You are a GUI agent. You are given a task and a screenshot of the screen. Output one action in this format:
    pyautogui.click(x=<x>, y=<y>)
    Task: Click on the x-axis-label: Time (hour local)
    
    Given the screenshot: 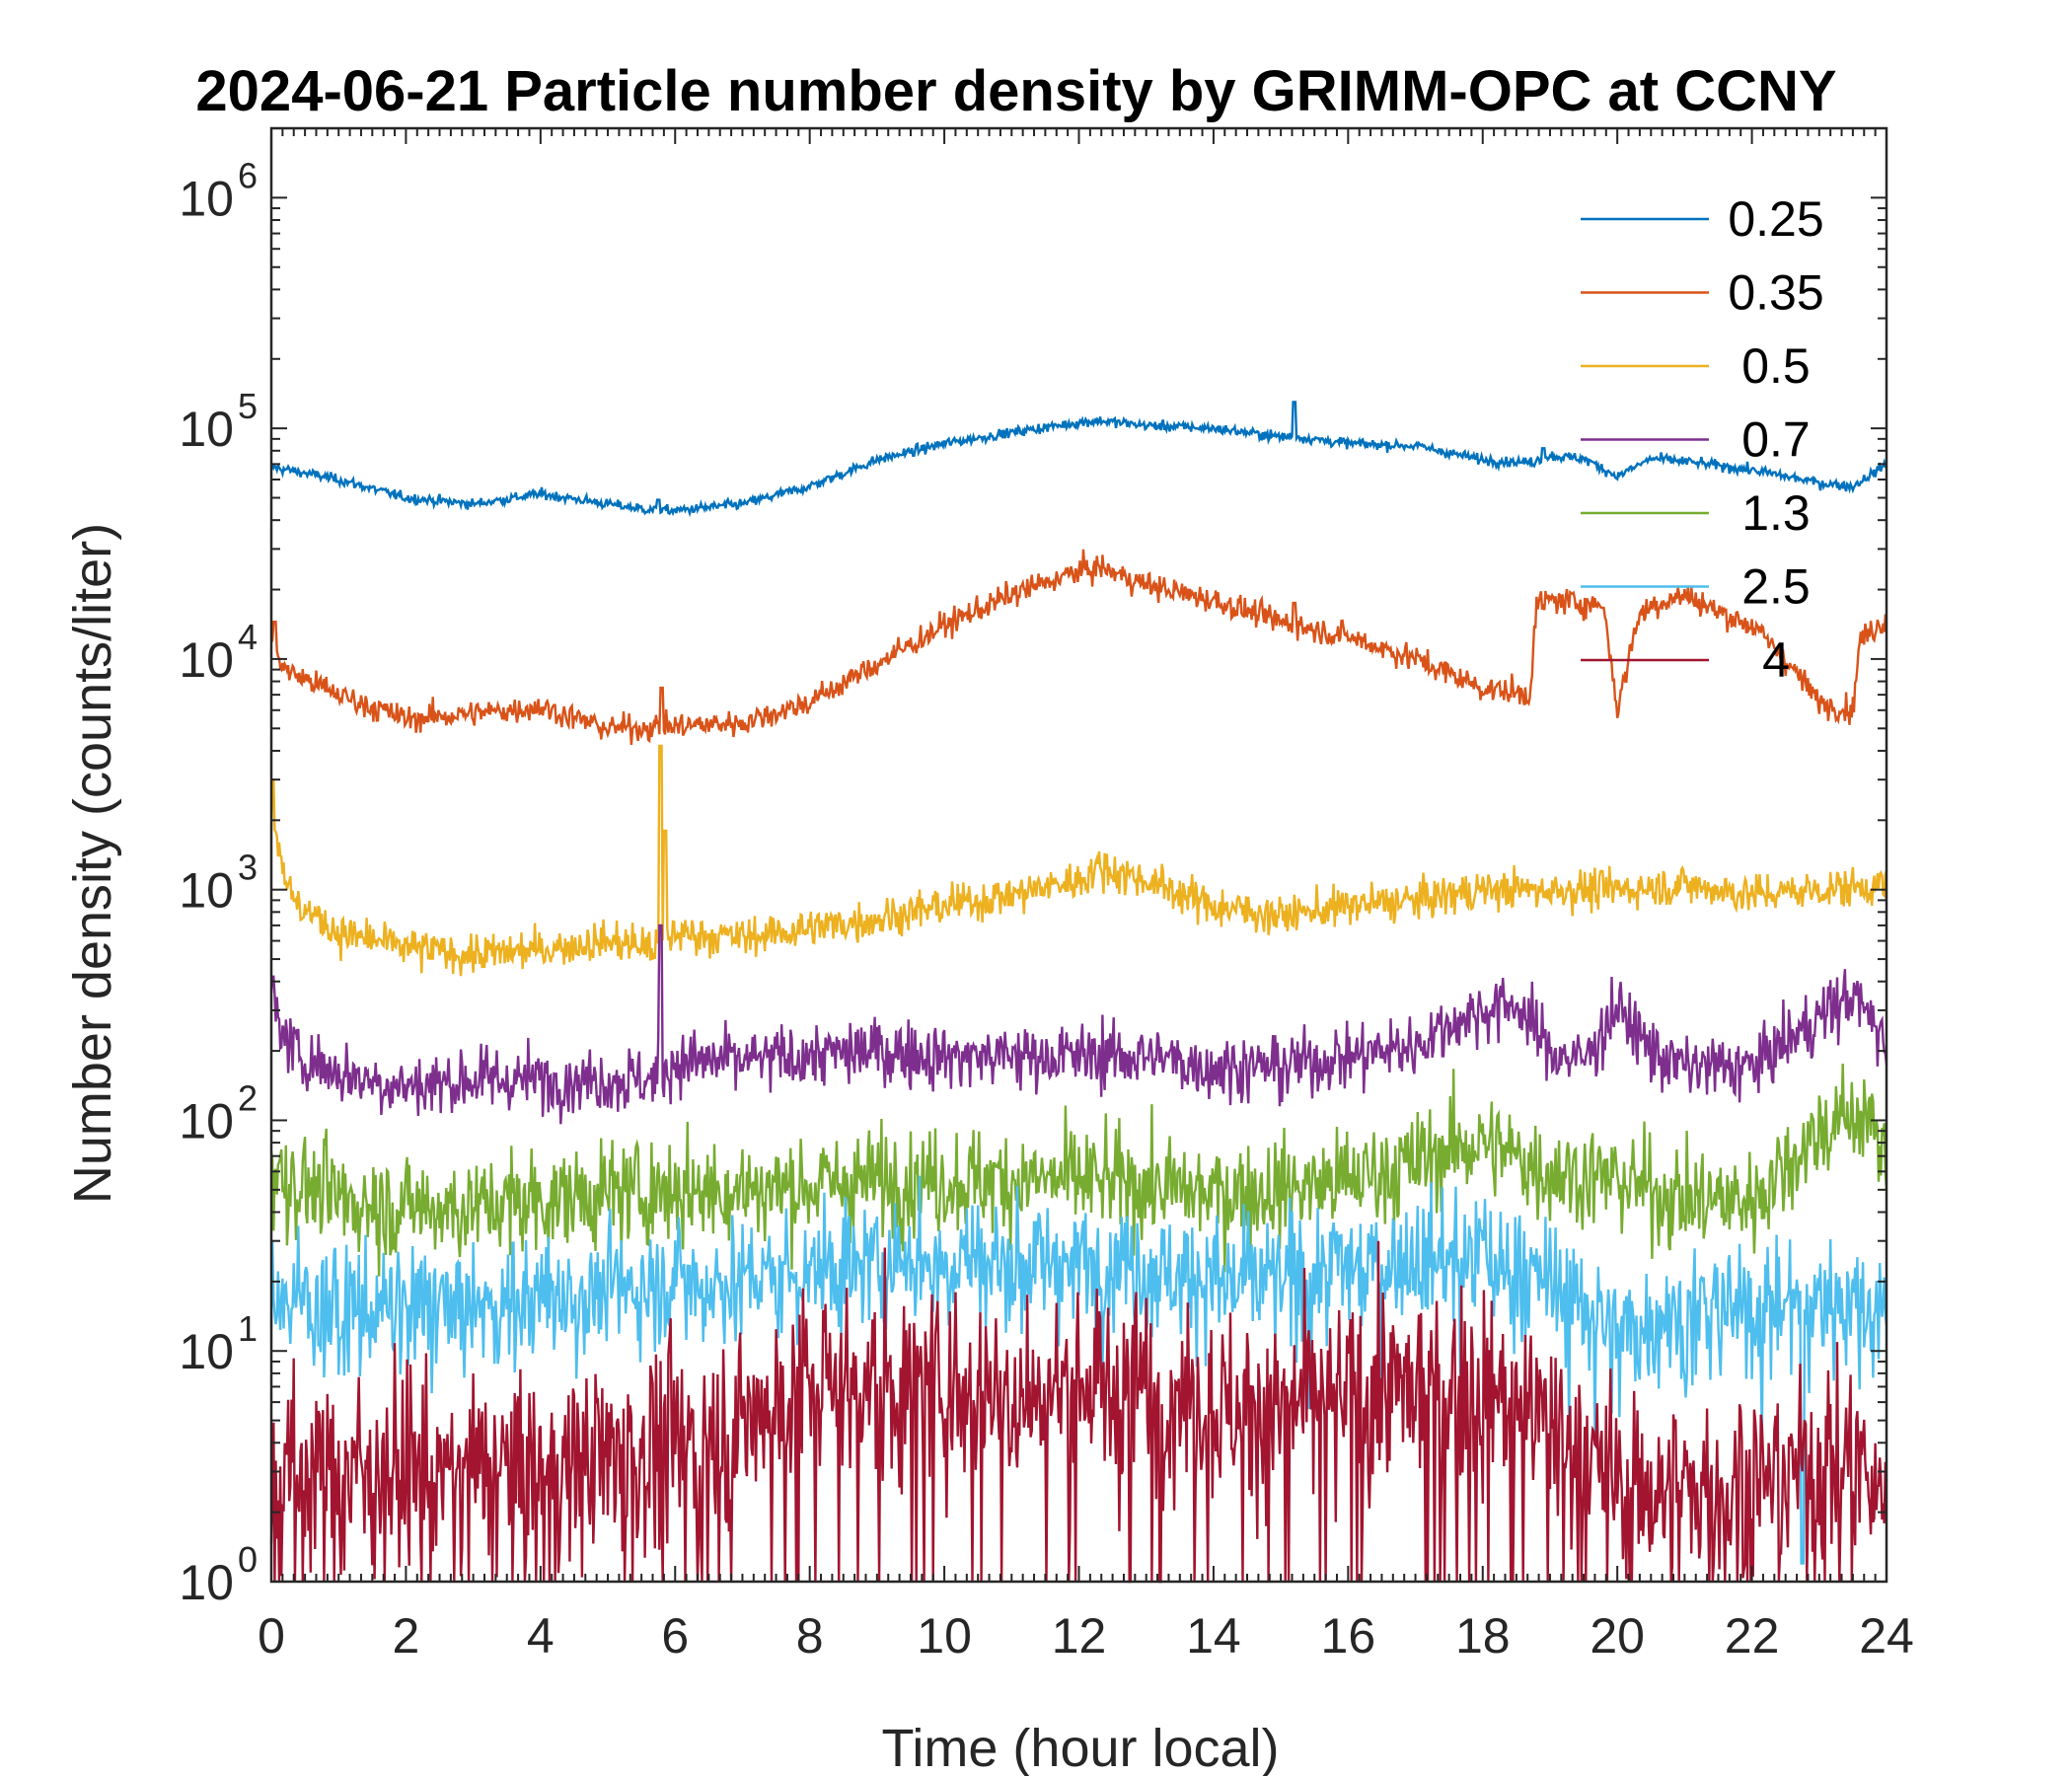 What is the action you would take?
    pyautogui.click(x=1080, y=1748)
    